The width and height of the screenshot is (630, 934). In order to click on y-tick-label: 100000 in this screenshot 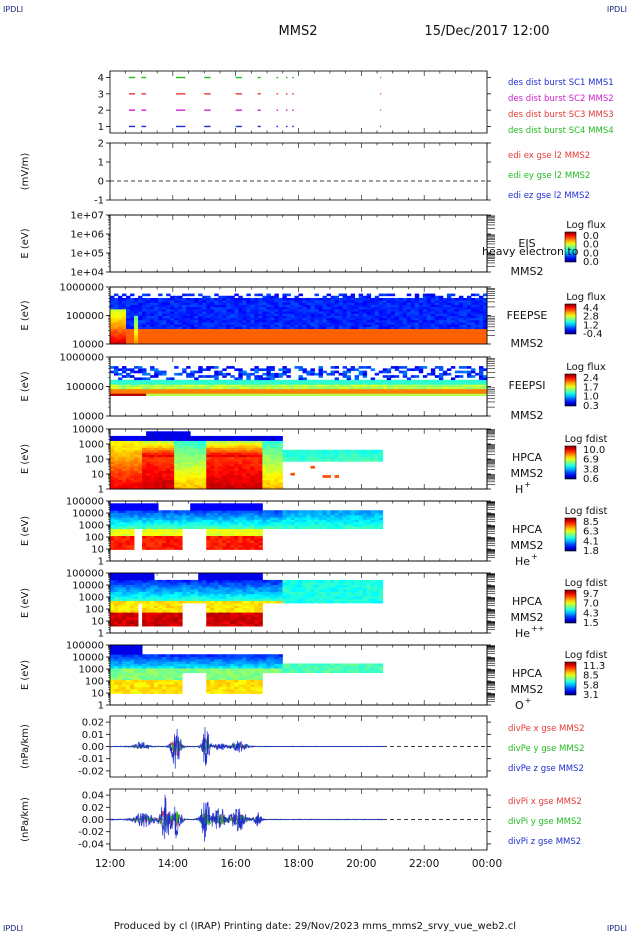, I will do `click(85, 387)`.